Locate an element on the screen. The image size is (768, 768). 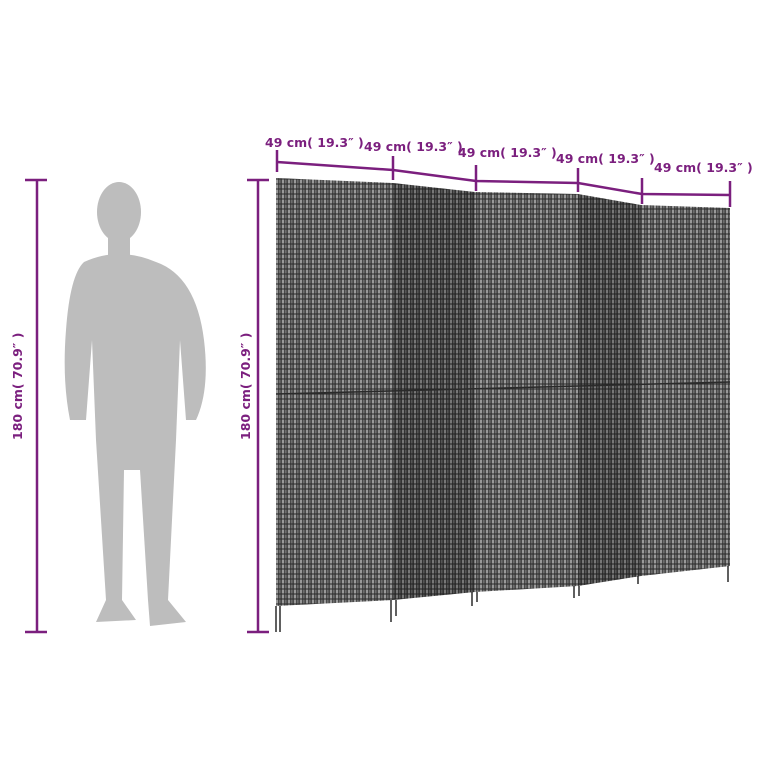
screen-height-dimension is located at coordinates (258, 406).